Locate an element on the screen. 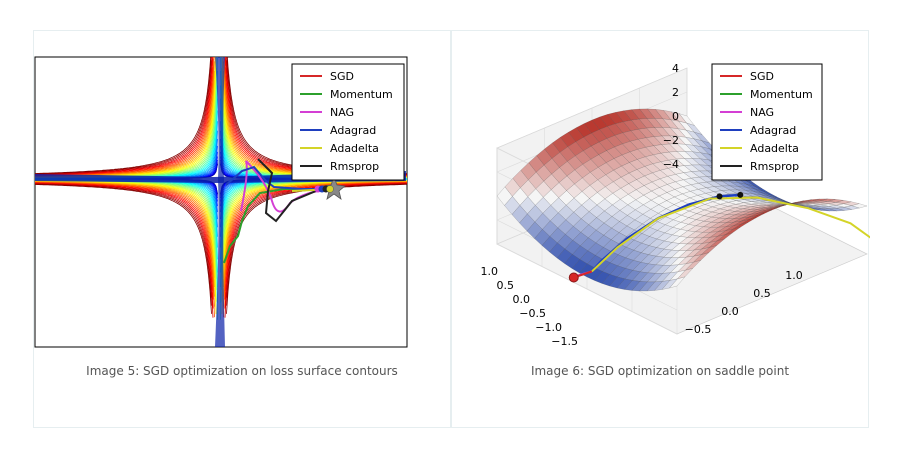  trajectory-adadelta is located at coordinates (730, 234).